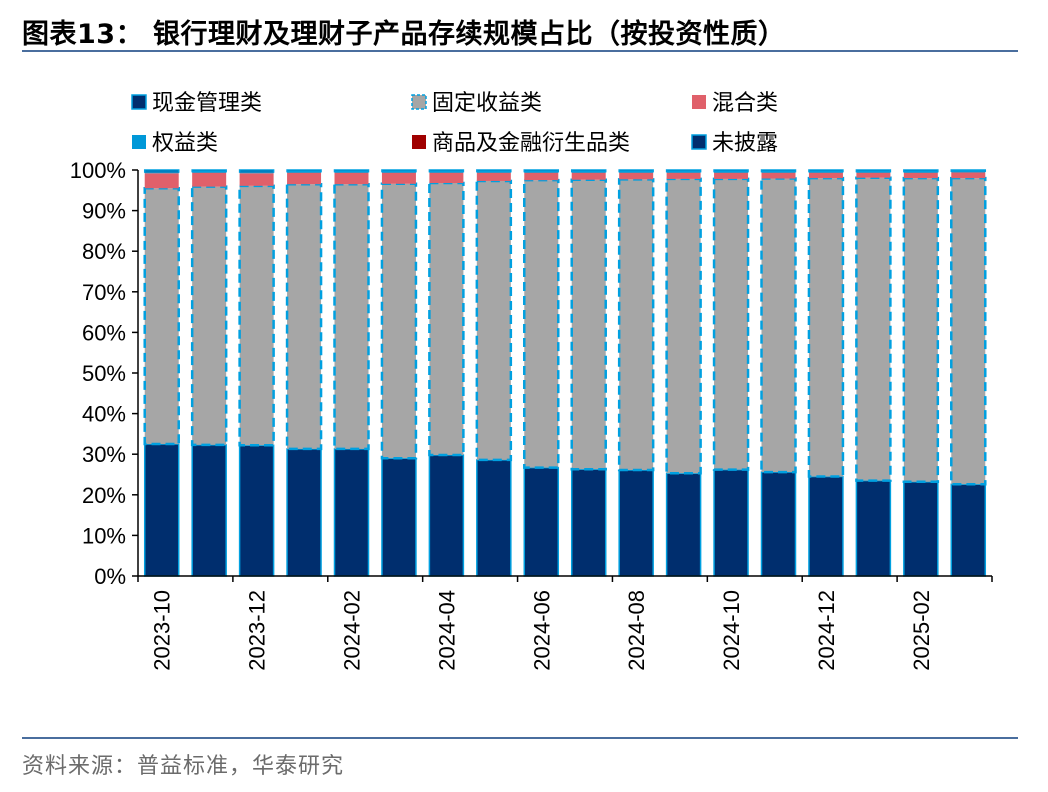 This screenshot has height=792, width=1048. Describe the element at coordinates (531, 143) in the screenshot. I see `legend-label: 商品及金融衍生品类` at that location.